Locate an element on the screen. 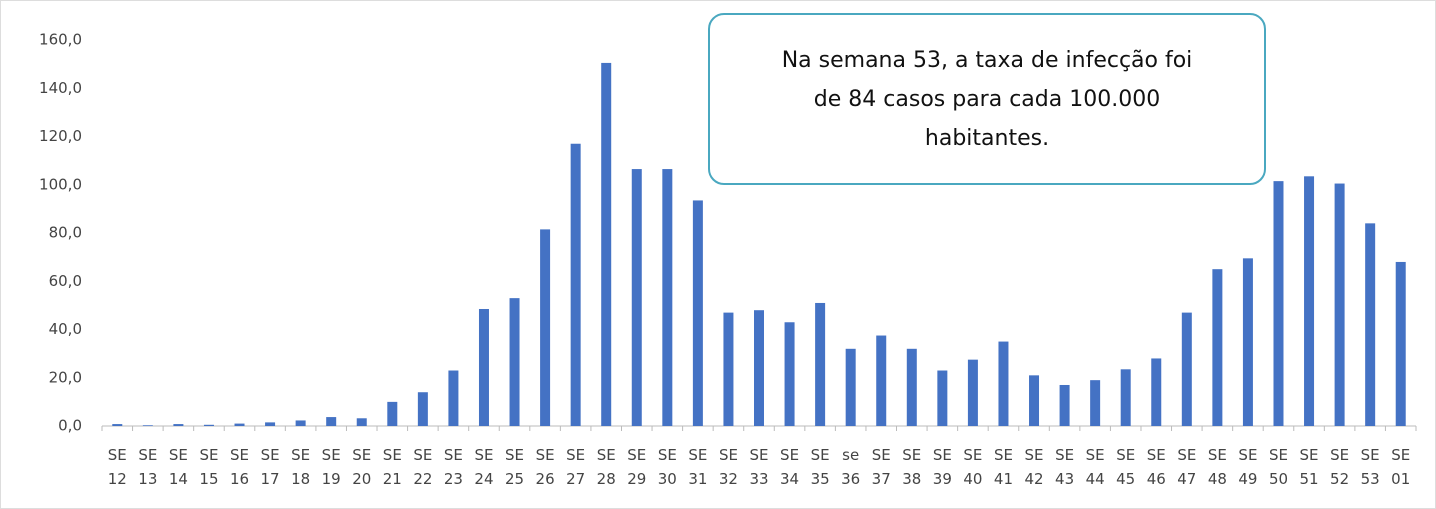  y-tick-label: 20,0 is located at coordinates (65, 377).